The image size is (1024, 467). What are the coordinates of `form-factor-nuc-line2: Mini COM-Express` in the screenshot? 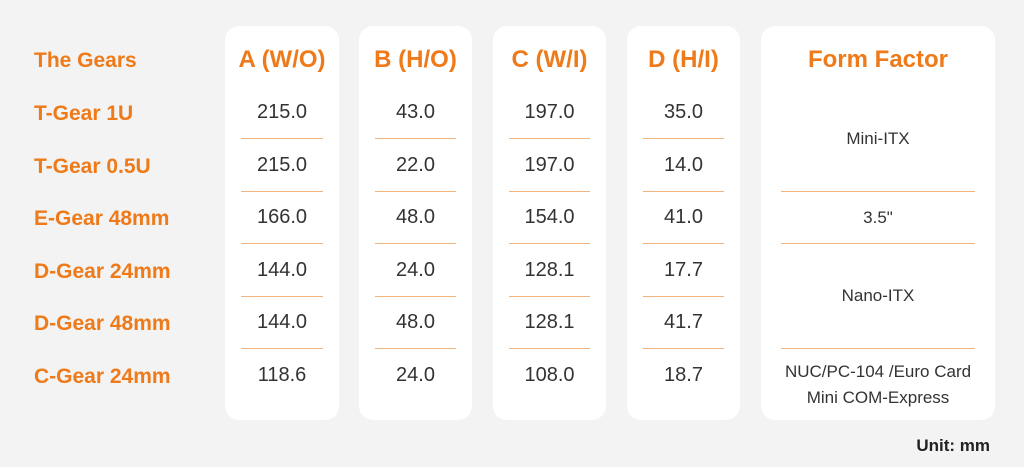 It's located at (878, 397).